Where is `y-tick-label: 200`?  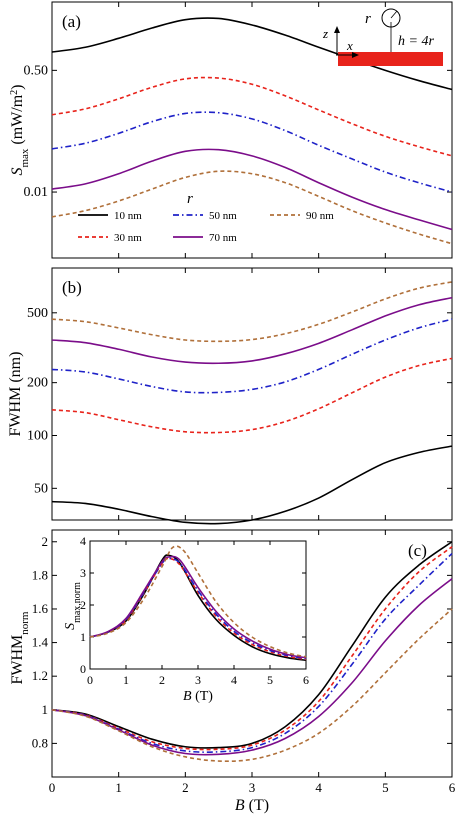
y-tick-label: 200 is located at coordinates (37, 383).